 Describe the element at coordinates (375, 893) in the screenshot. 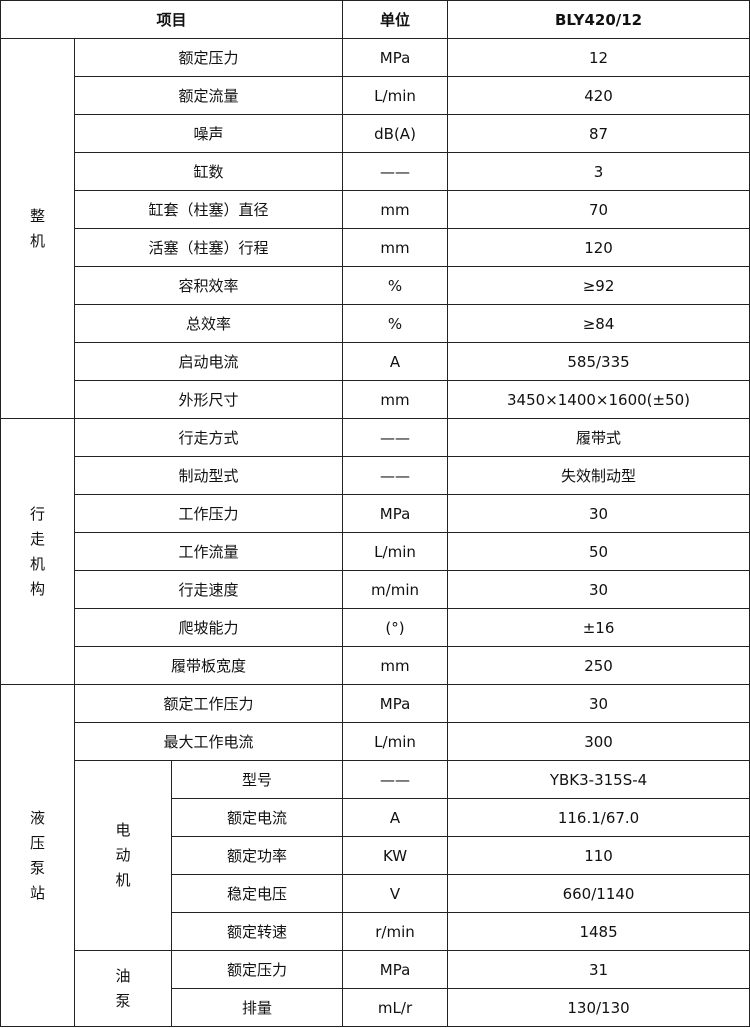

I see `table-row: 稳定电压 V 660/1140` at that location.